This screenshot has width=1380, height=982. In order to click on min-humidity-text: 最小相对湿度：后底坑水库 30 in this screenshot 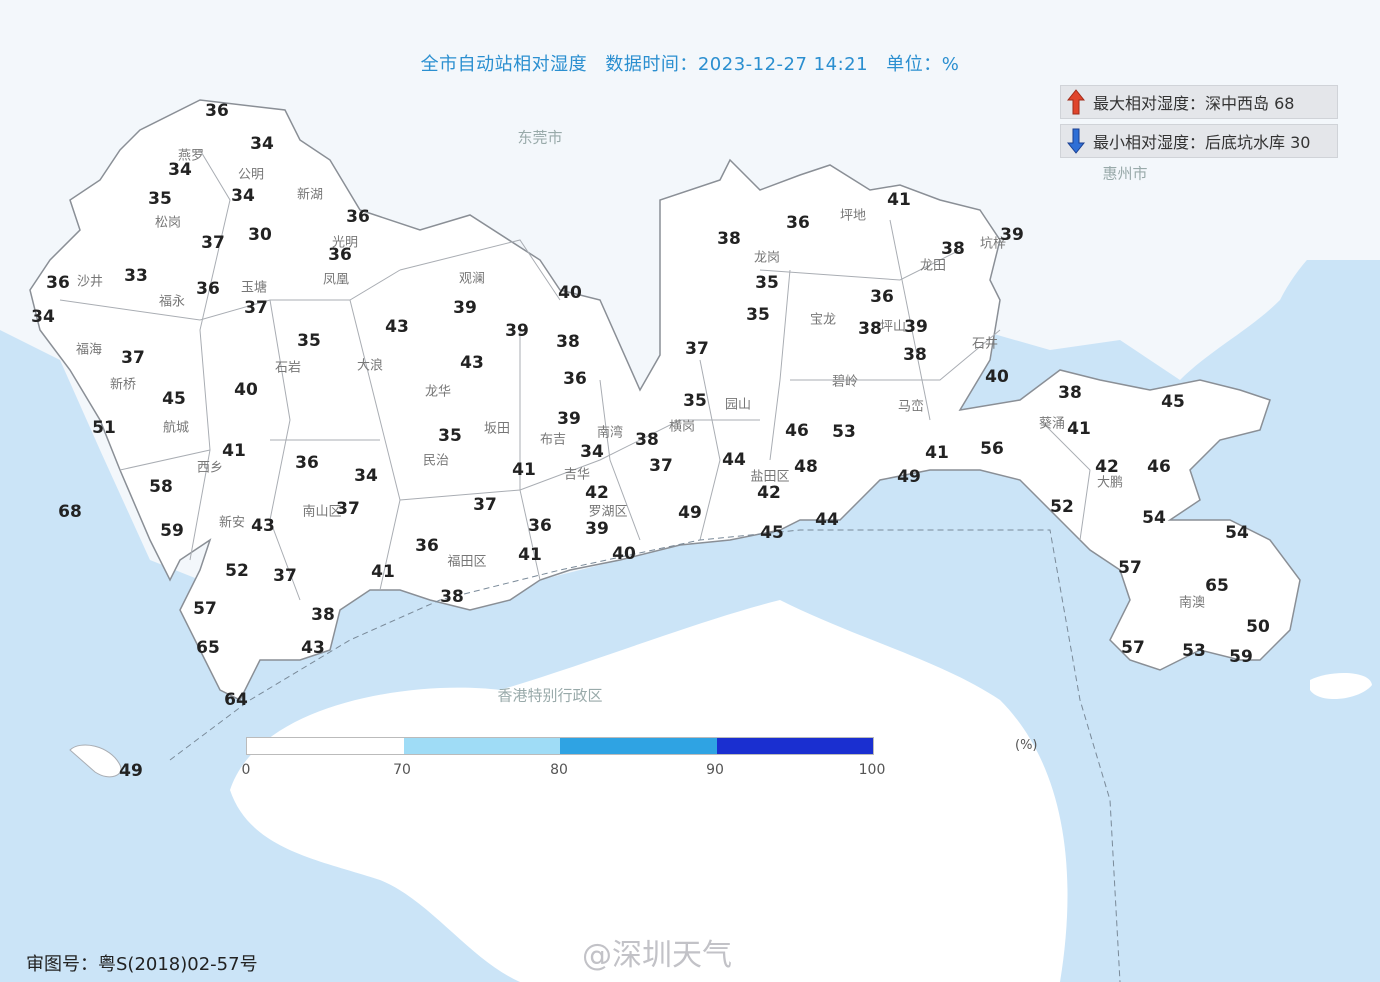, I will do `click(1202, 142)`.